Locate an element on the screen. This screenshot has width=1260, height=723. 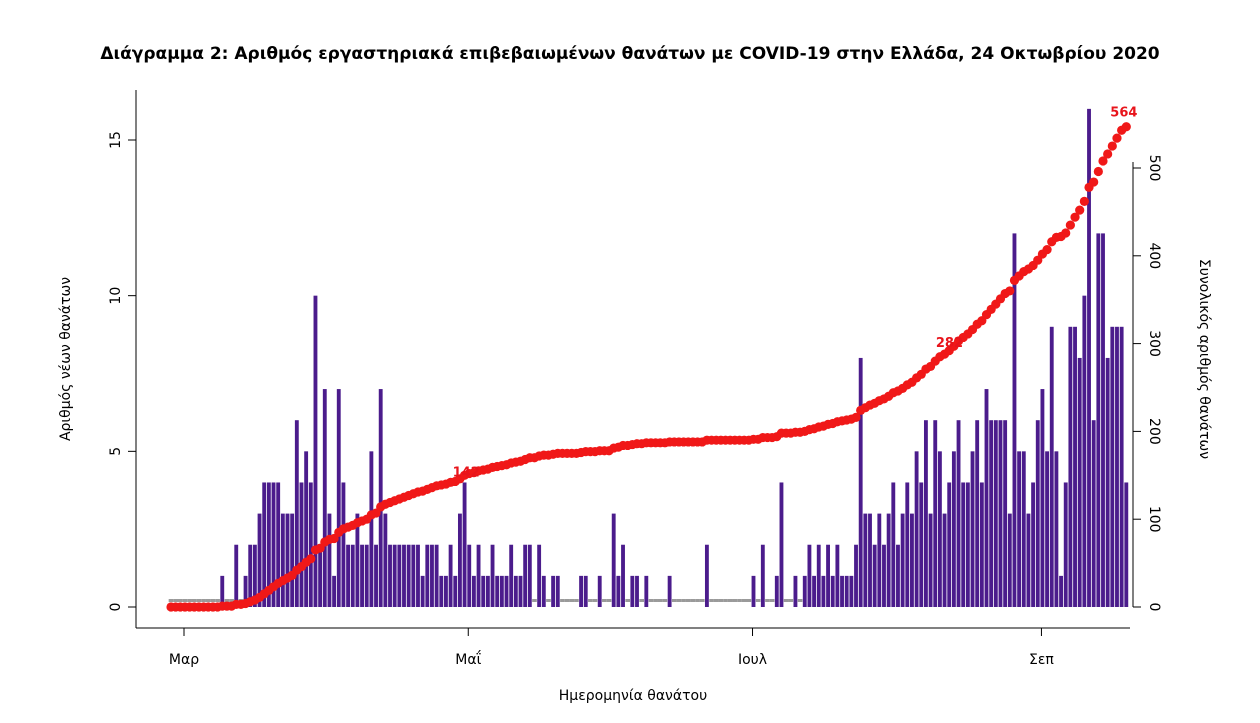
annotation-label: 142 is located at coordinates (466, 472).